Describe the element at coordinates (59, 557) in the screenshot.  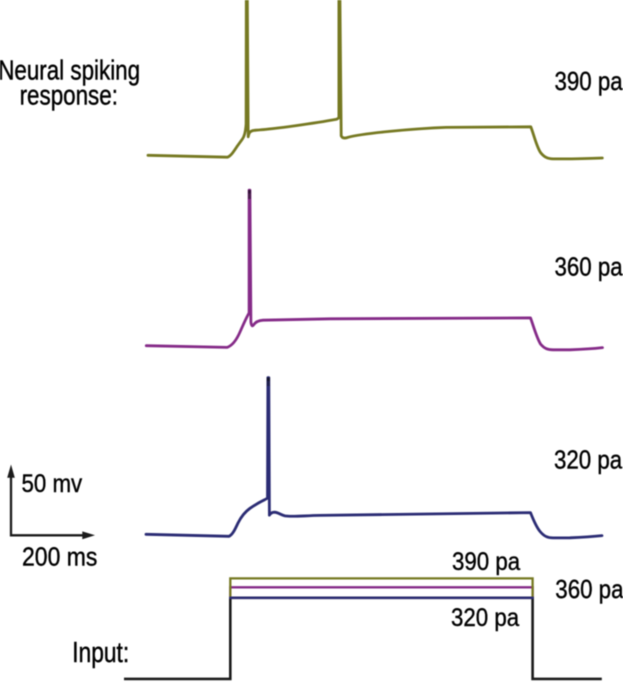
I see `svg-text: 200 ms` at that location.